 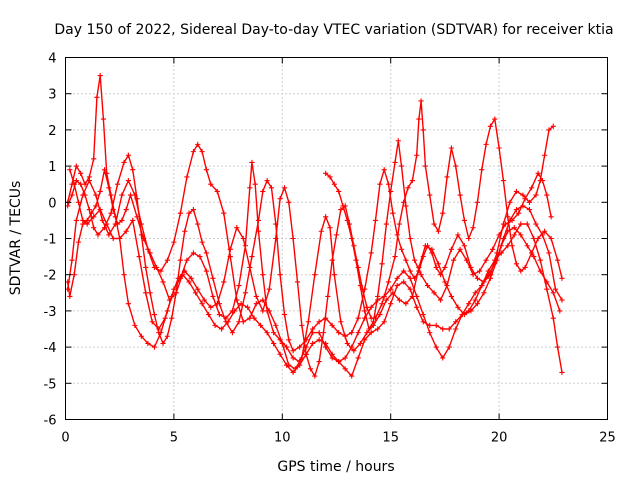 What do you see at coordinates (607, 438) in the screenshot?
I see `x-tick-label: 25` at bounding box center [607, 438].